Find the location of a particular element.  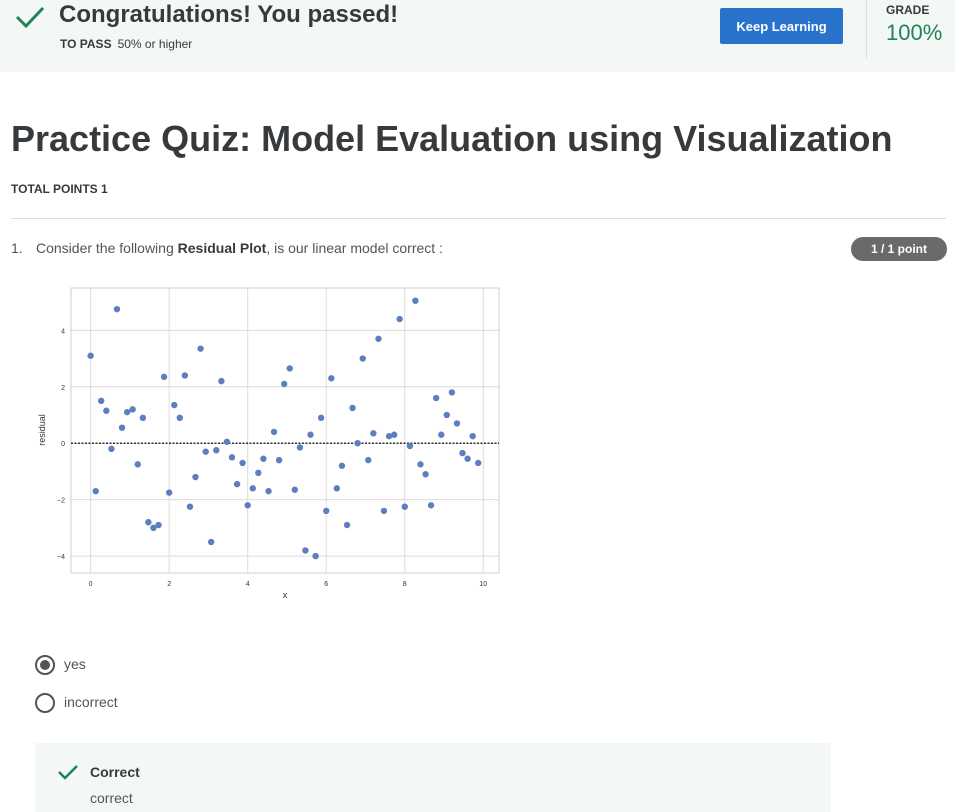

score-badge: 1 / 1 point is located at coordinates (899, 249).